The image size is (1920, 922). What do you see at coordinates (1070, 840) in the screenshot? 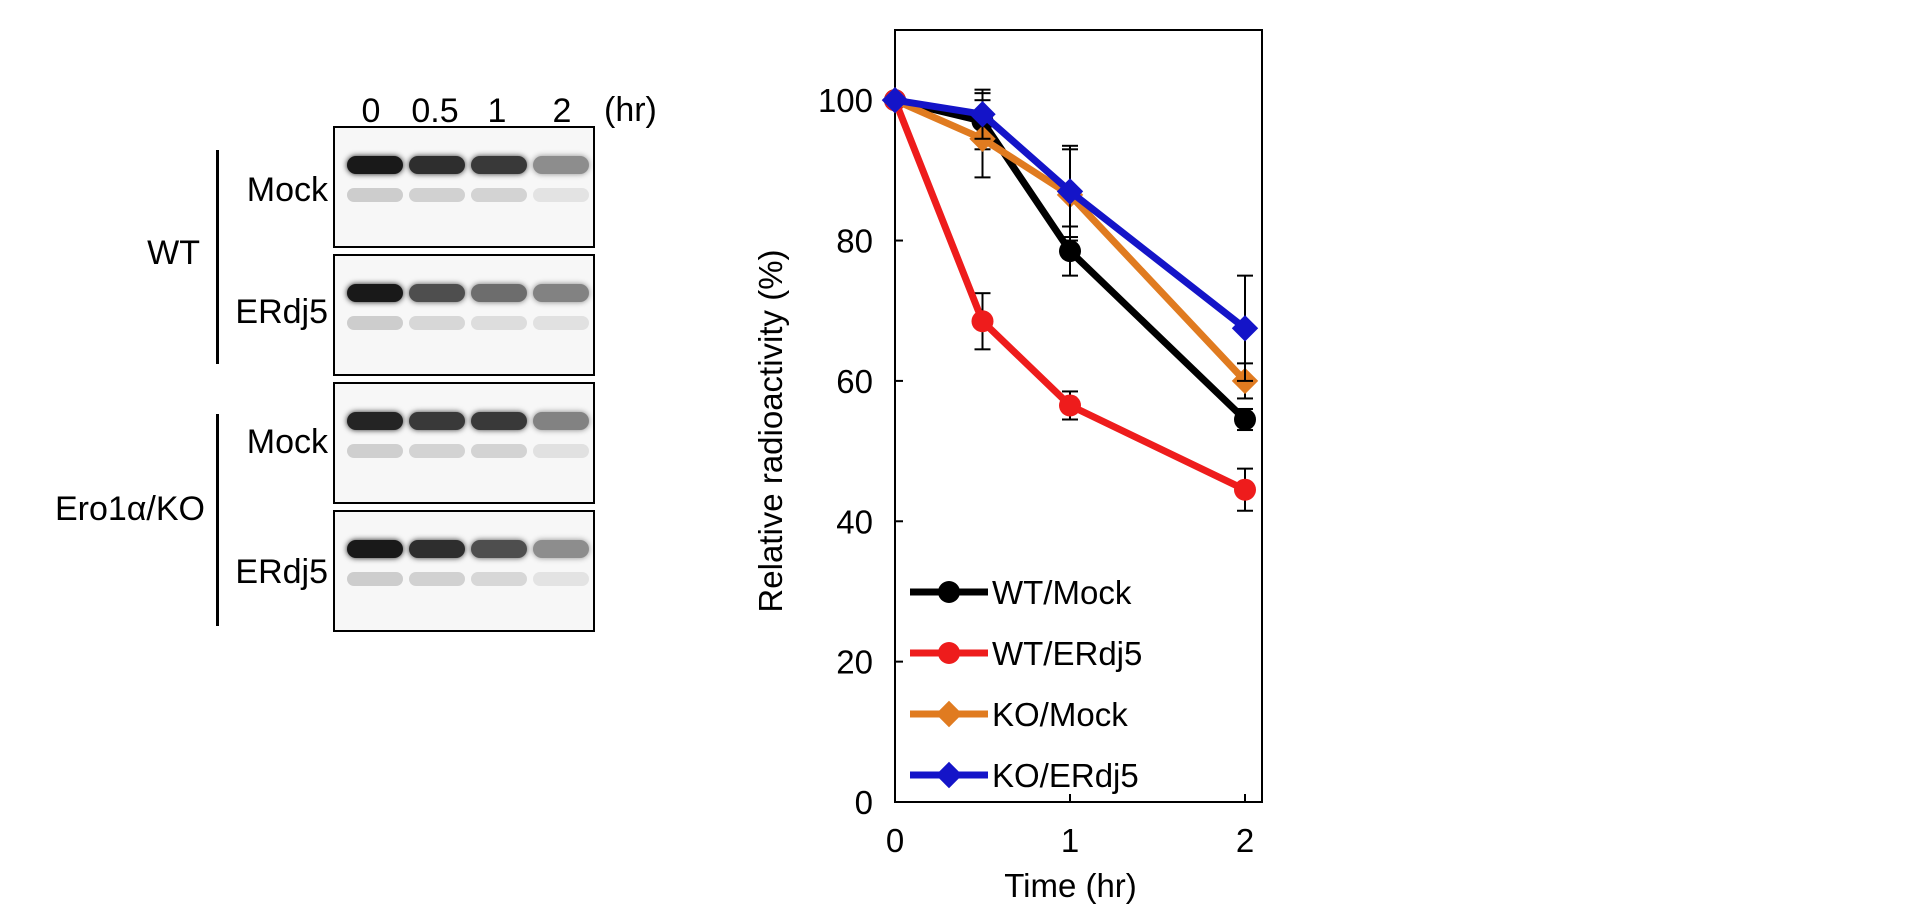
I see `x-tick-label: 1` at bounding box center [1070, 840].